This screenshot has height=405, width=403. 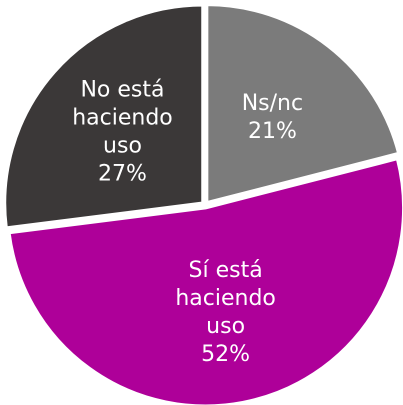 I want to click on slice-label-line: Sí está, so click(x=226, y=270).